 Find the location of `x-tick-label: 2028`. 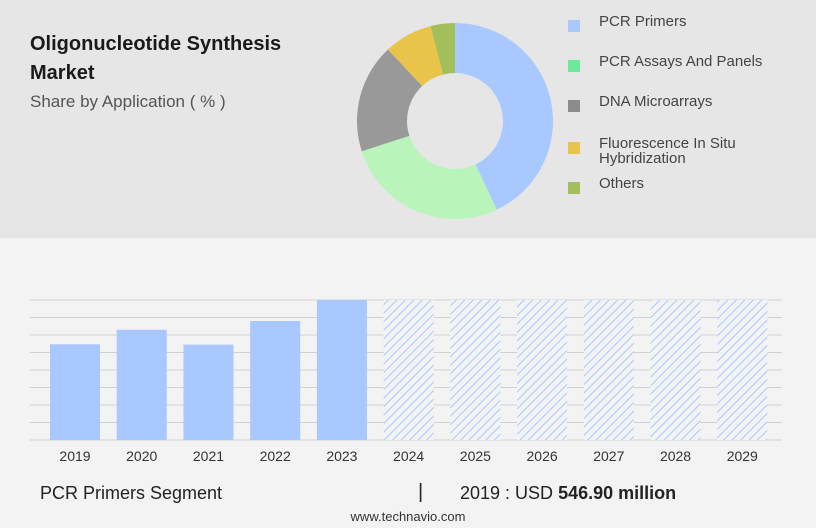

x-tick-label: 2028 is located at coordinates (675, 456).